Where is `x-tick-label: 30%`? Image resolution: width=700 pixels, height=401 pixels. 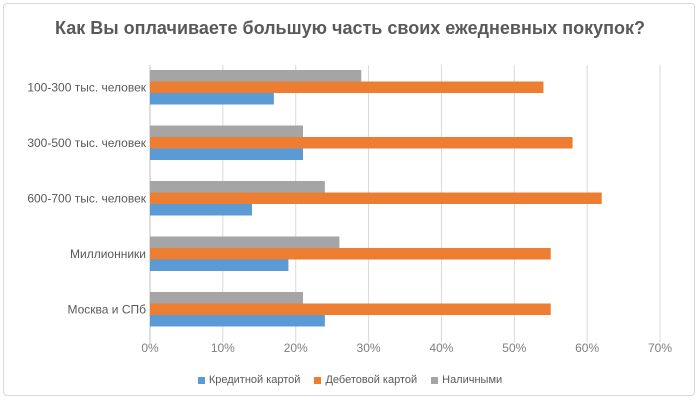
x-tick-label: 30% is located at coordinates (369, 348).